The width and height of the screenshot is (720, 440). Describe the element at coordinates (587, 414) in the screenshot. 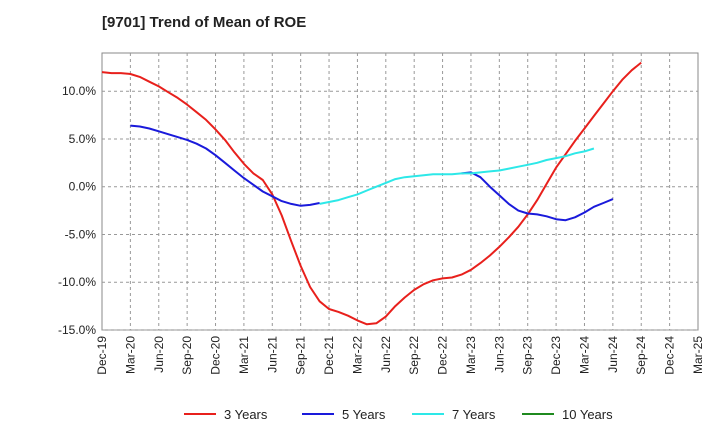

I see `legend-label-10-years: 10 Years` at that location.